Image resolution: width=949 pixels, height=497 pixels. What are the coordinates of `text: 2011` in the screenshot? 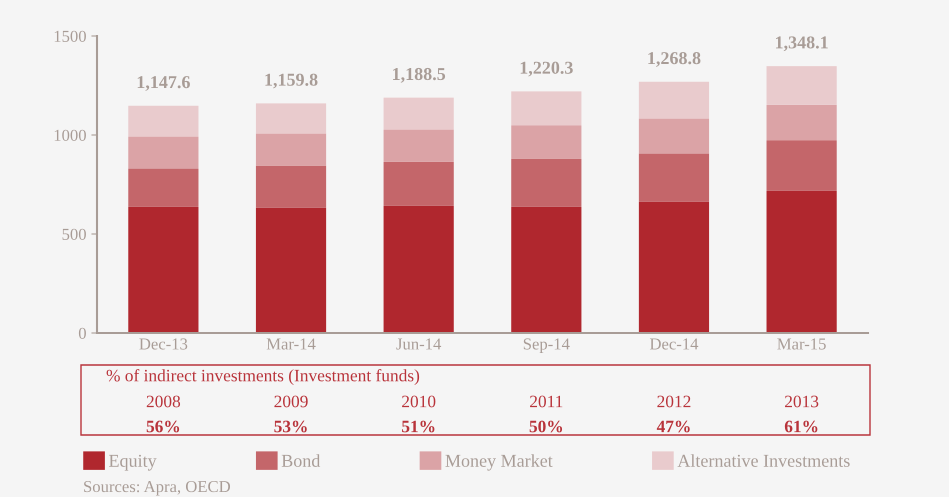 It's located at (546, 402).